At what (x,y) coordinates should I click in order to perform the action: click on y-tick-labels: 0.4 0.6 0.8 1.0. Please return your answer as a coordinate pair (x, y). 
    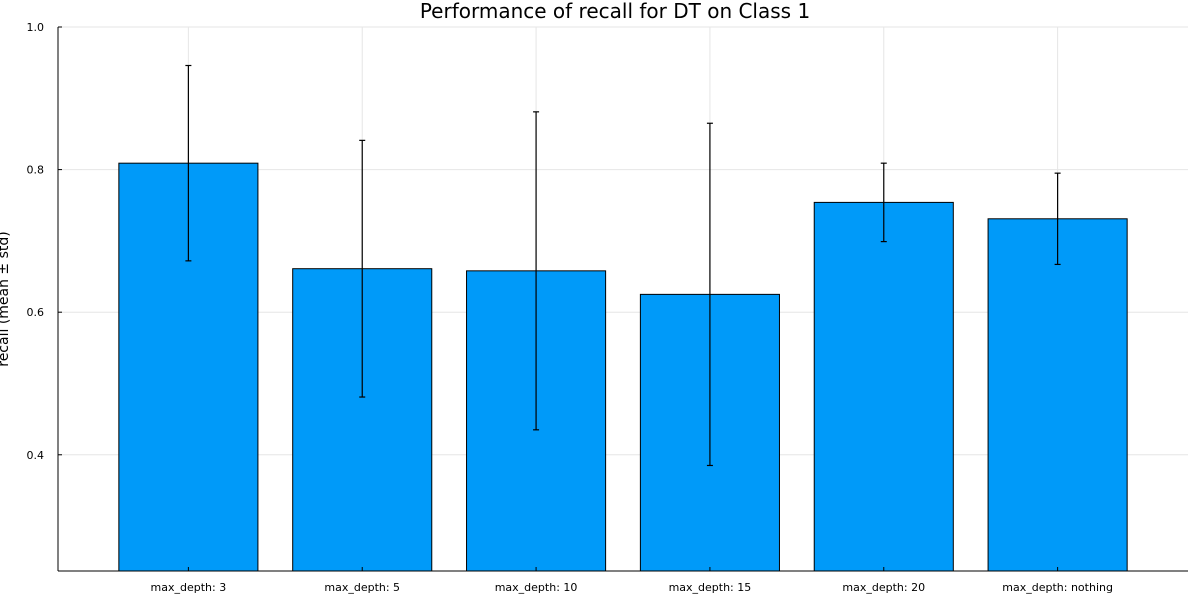
    Looking at the image, I should click on (36, 241).